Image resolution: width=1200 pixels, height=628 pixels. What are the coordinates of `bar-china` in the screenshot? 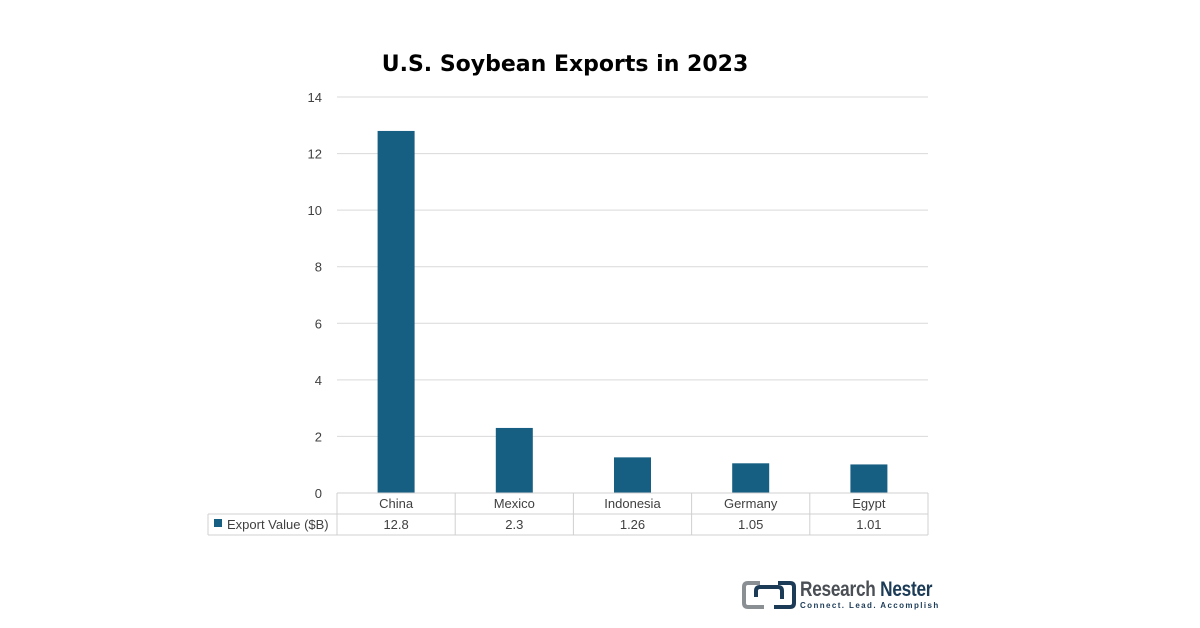 It's located at (396, 311).